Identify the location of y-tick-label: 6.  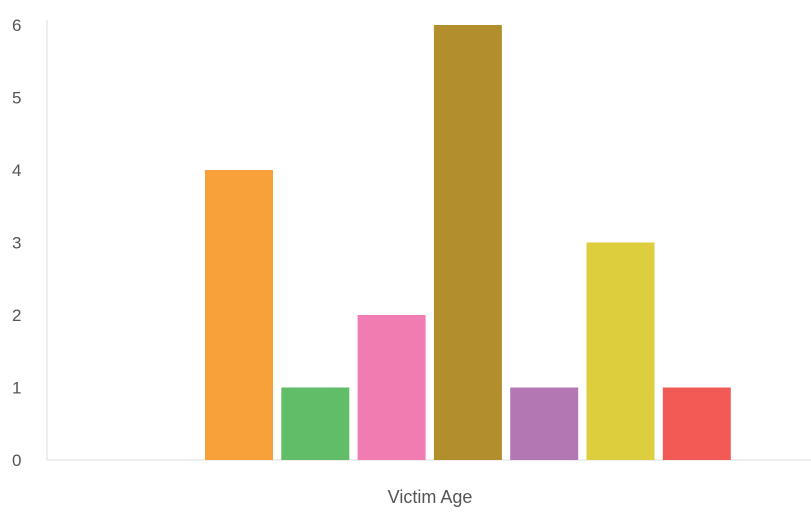
(16, 25).